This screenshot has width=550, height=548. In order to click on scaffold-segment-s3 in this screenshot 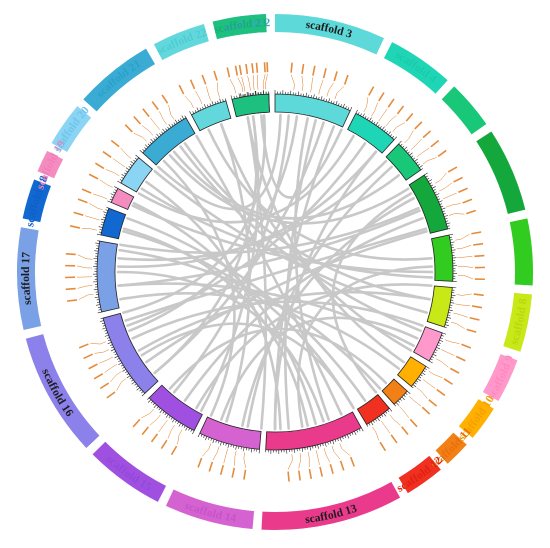, I will do `click(330, 34)`.